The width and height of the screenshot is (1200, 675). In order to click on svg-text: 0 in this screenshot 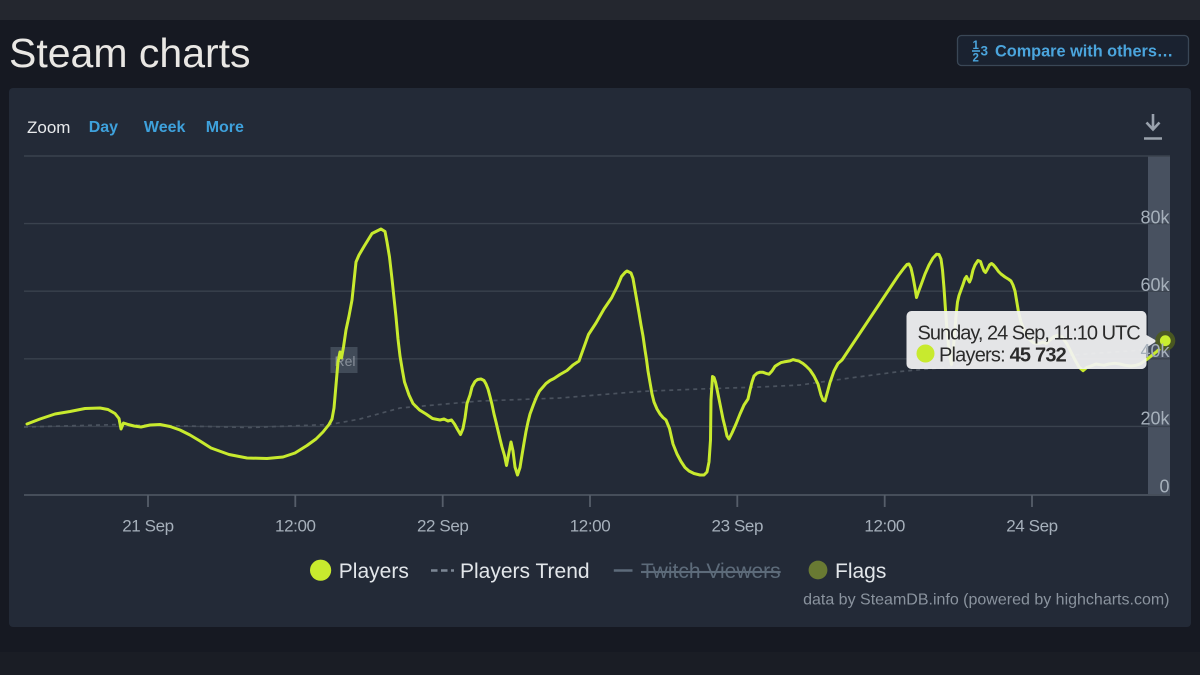, I will do `click(1164, 487)`.